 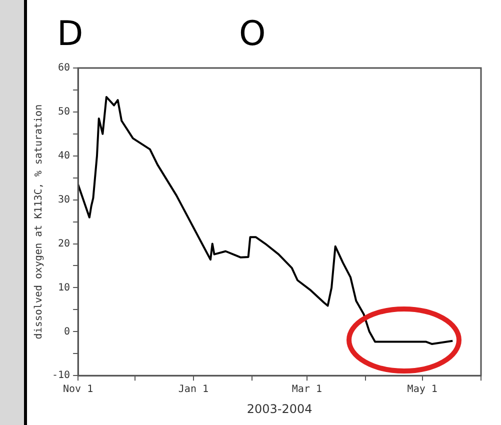 What do you see at coordinates (279, 409) in the screenshot?
I see `x-axis-title: 2003-2004` at bounding box center [279, 409].